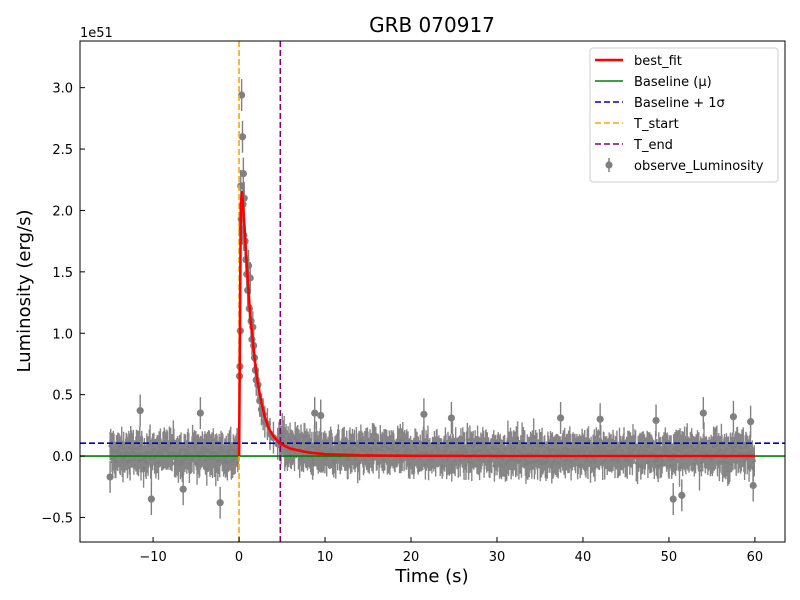 This screenshot has height=600, width=800. I want to click on legend-marker, so click(609, 165).